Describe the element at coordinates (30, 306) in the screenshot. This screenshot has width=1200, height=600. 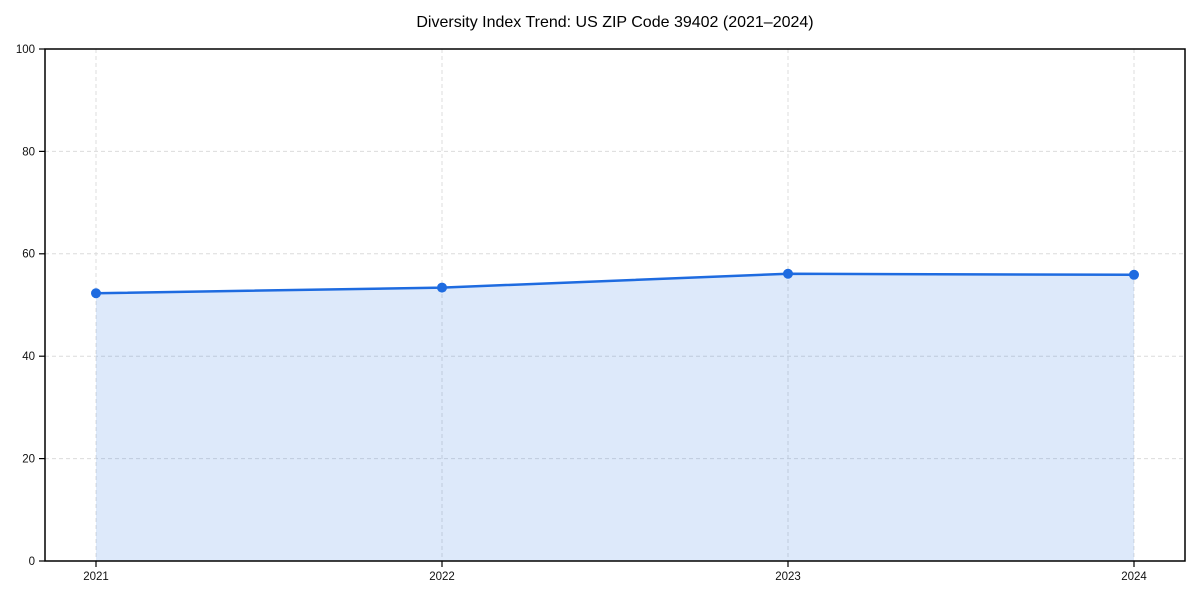
I see `y-axis: 0 20 40 60 80 100` at that location.